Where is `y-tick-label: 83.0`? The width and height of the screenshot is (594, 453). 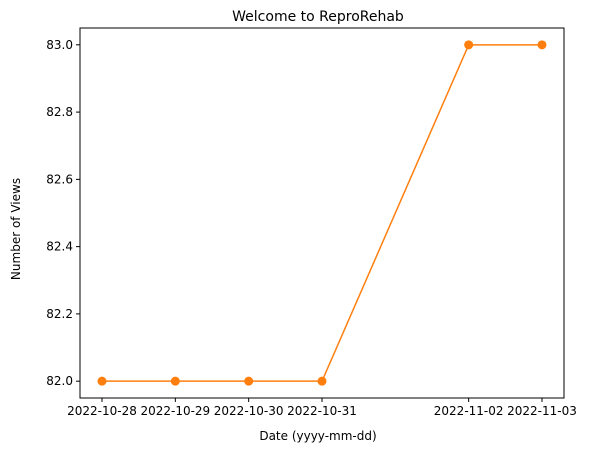
y-tick-label: 83.0 is located at coordinates (59, 45).